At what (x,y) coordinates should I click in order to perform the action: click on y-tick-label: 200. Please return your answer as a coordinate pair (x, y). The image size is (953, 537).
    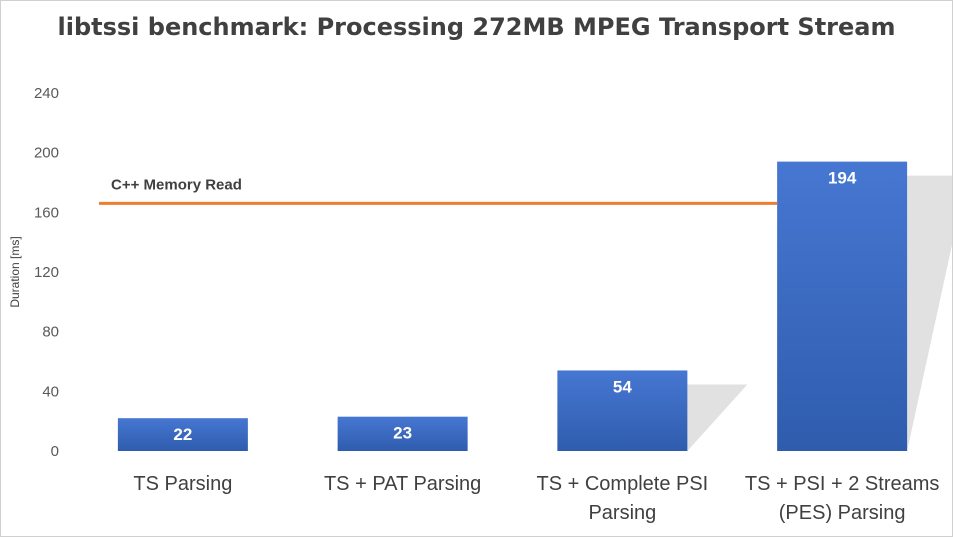
    Looking at the image, I should click on (46, 153).